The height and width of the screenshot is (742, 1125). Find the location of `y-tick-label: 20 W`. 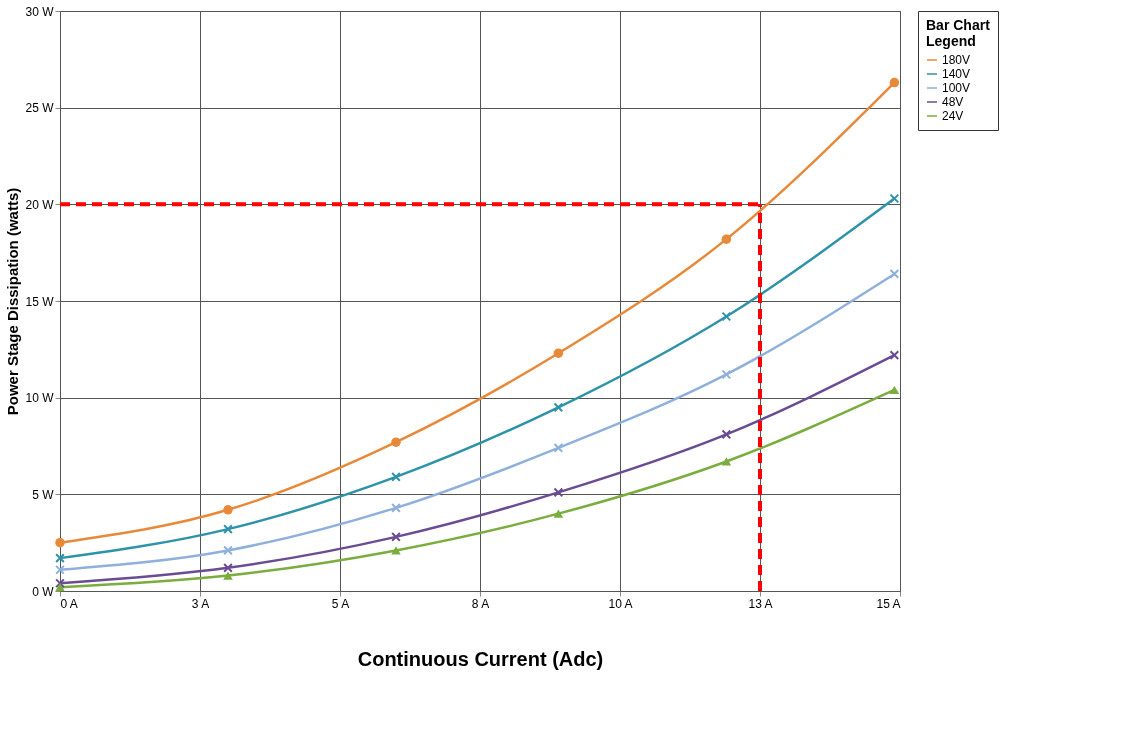

y-tick-label: 20 W is located at coordinates (40, 204).